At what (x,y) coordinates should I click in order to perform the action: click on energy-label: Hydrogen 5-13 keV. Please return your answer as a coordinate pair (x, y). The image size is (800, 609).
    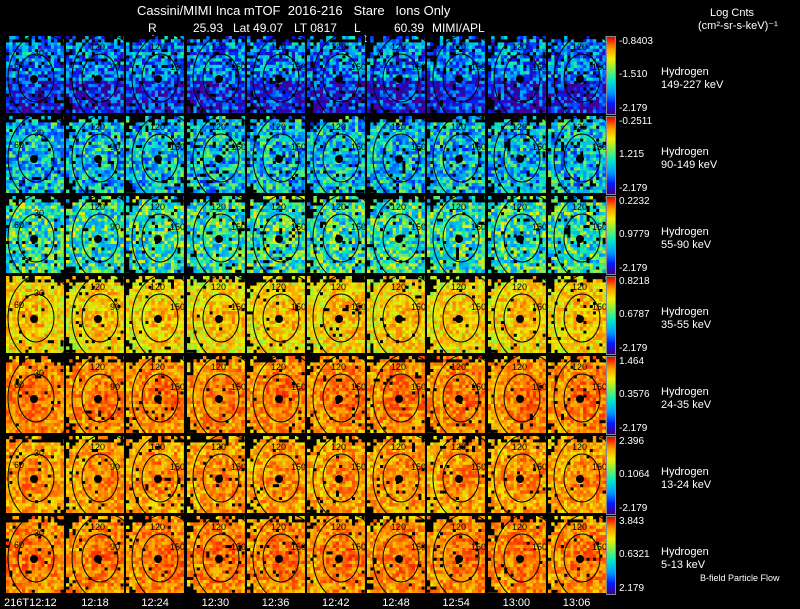
    Looking at the image, I should click on (685, 559).